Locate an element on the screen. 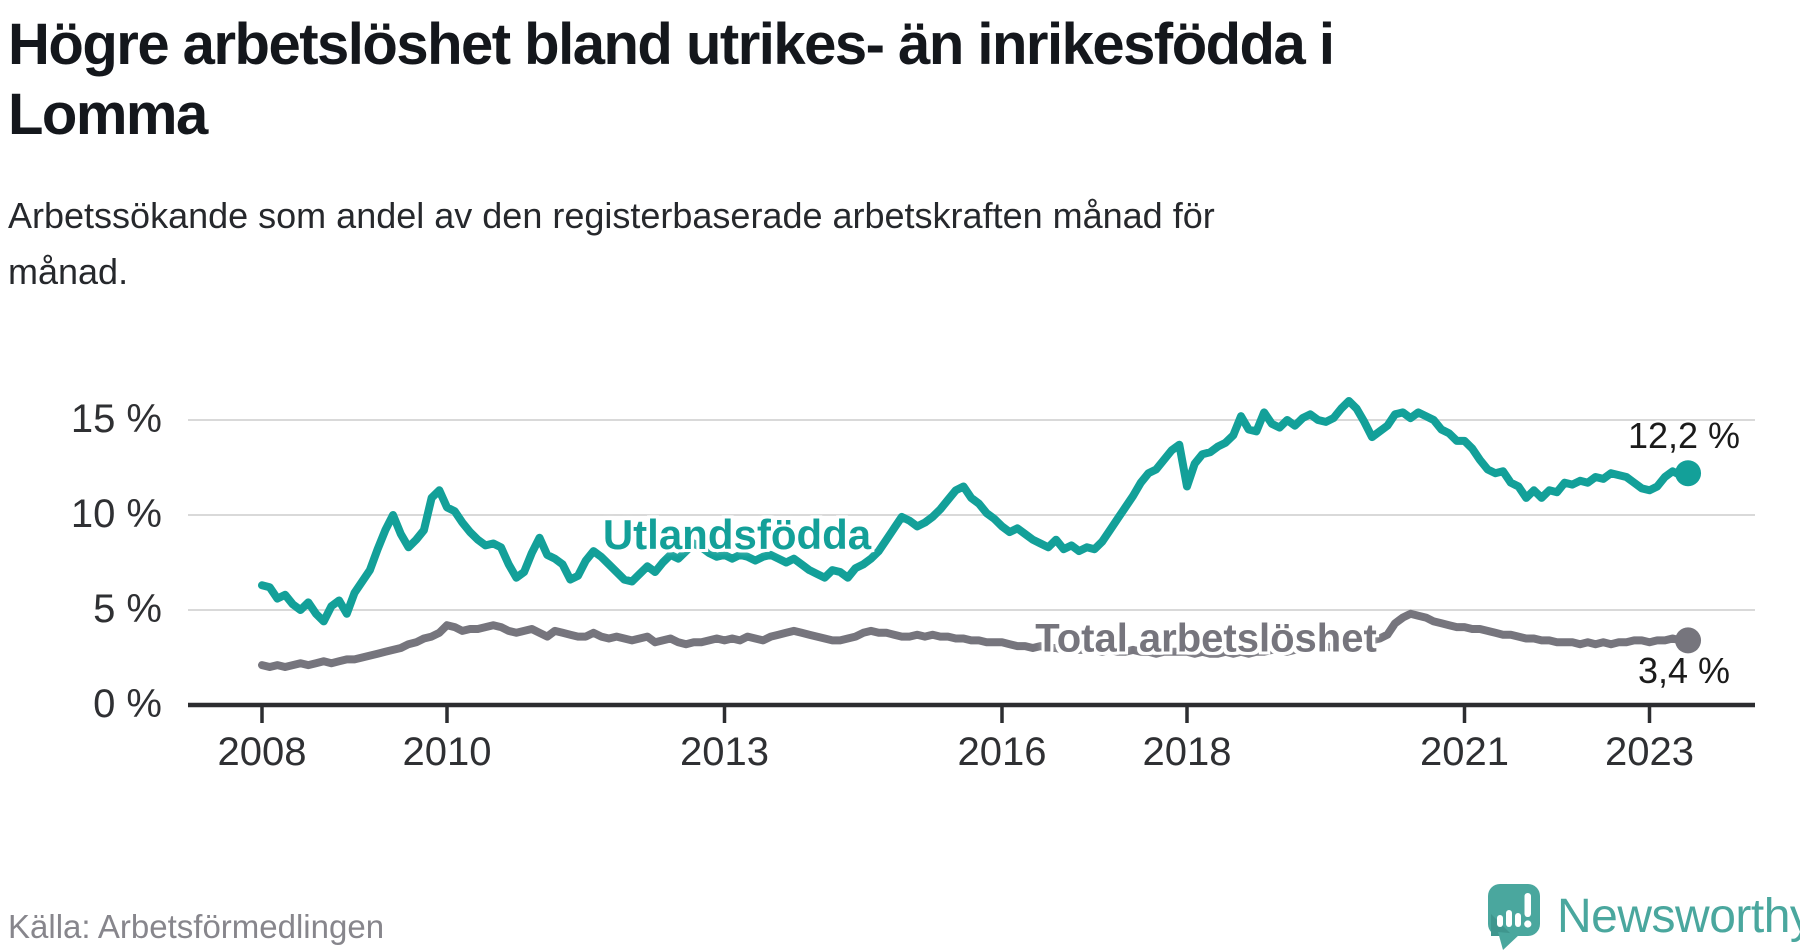 The width and height of the screenshot is (1800, 950). series-label-total-arbetsl-shet: Total arbetslöshet is located at coordinates (1206, 638).